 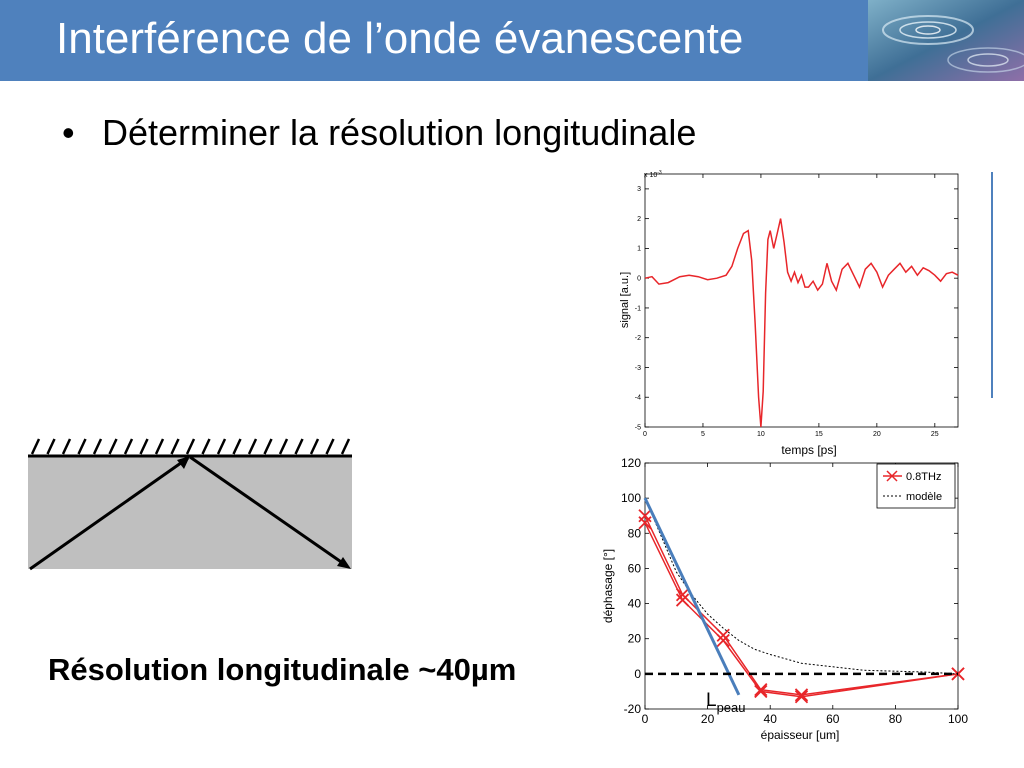 I want to click on x-tick-label: 5, so click(x=703, y=434).